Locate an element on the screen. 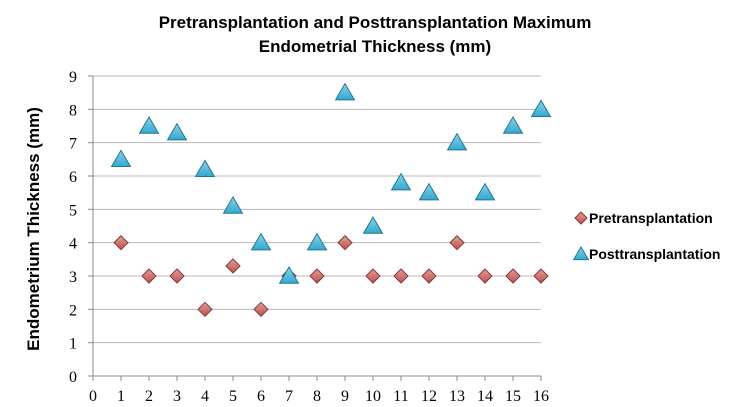  y-tick-label: 7 is located at coordinates (73, 144).